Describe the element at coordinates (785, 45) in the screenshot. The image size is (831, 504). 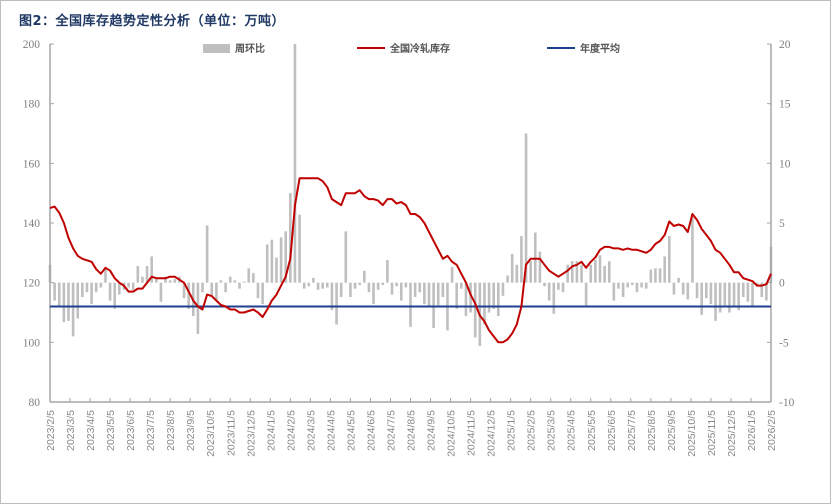
I see `right-tick-label: 20` at that location.